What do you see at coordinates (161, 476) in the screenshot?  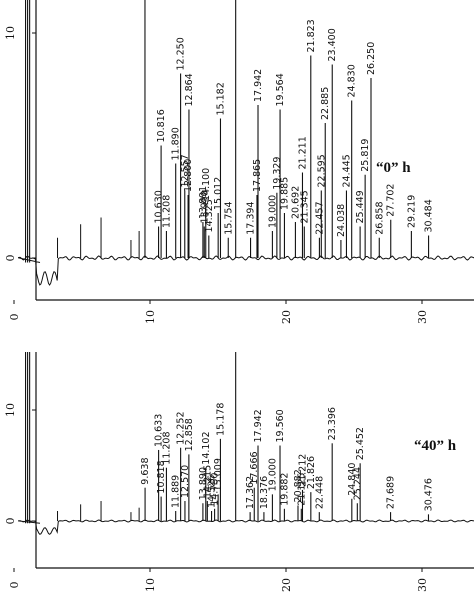 I see `peak-label: 10.818` at bounding box center [161, 476].